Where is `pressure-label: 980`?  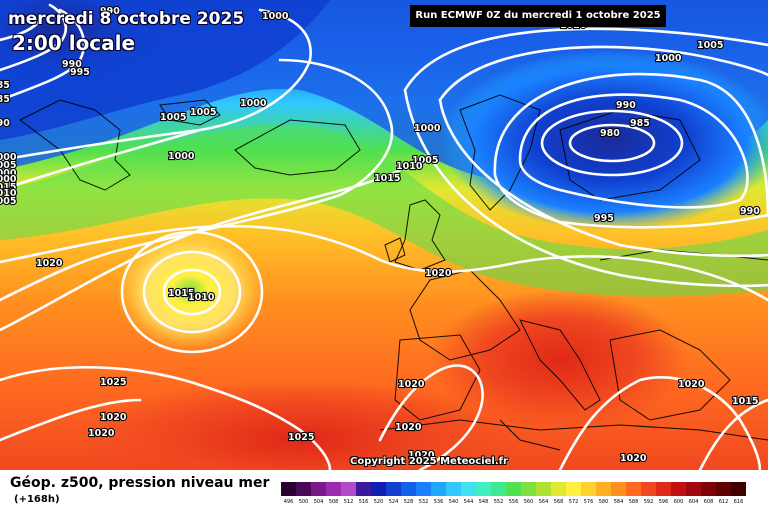 pressure-label: 980 is located at coordinates (610, 133).